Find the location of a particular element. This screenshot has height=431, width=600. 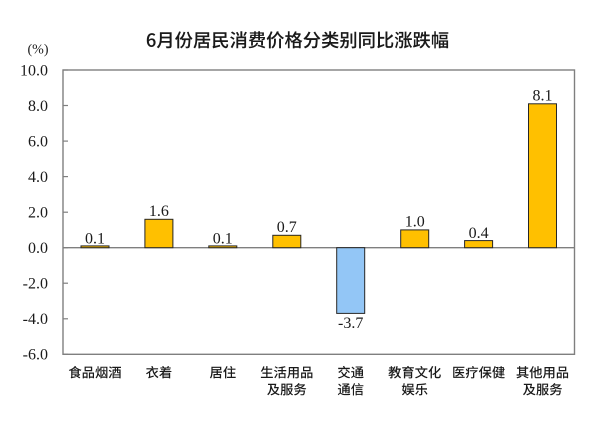

svg-text: 10.0 is located at coordinates (34, 70).